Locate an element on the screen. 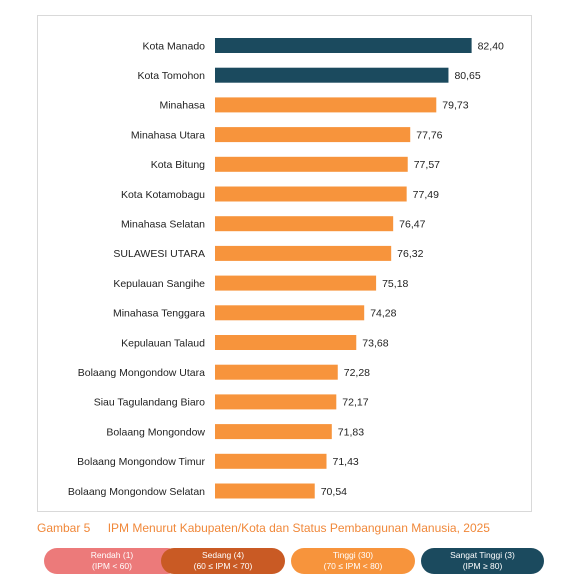 The width and height of the screenshot is (566, 581). category-label: Bolaang Mongondow Timur is located at coordinates (141, 462).